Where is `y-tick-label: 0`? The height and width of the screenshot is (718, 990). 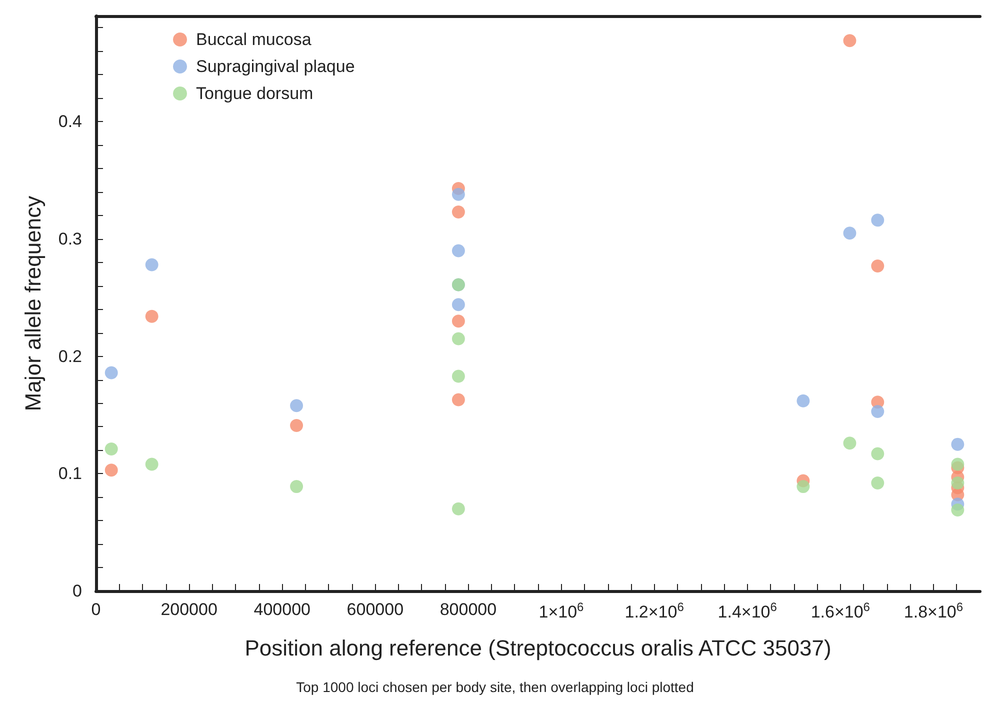
y-tick-label: 0 is located at coordinates (77, 591).